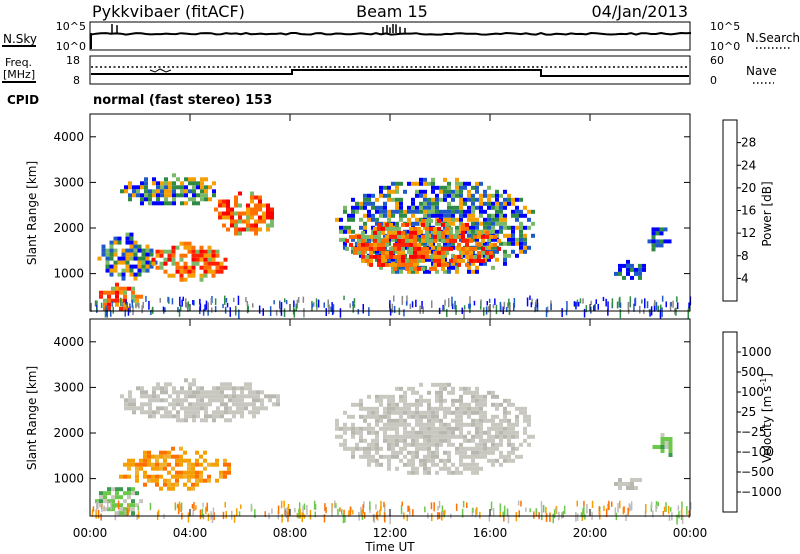 This screenshot has width=800, height=554. Describe the element at coordinates (68, 137) in the screenshot. I see `y-tick-label: 4000` at that location.